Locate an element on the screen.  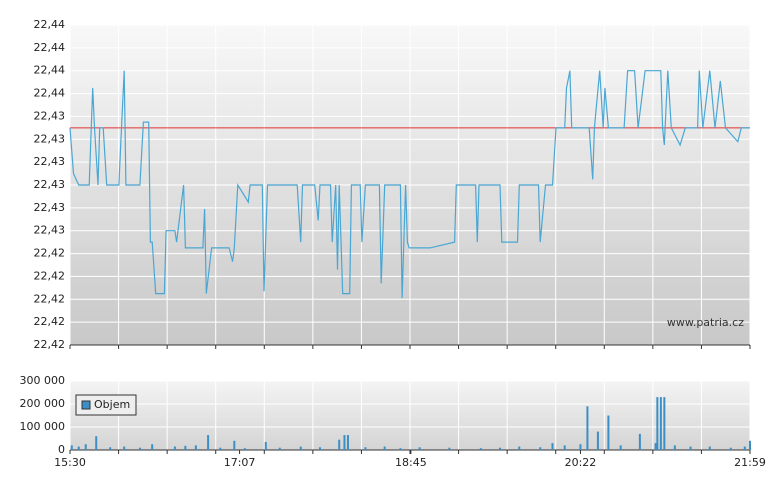
x-tick-label: 17:07 is located at coordinates (240, 462).